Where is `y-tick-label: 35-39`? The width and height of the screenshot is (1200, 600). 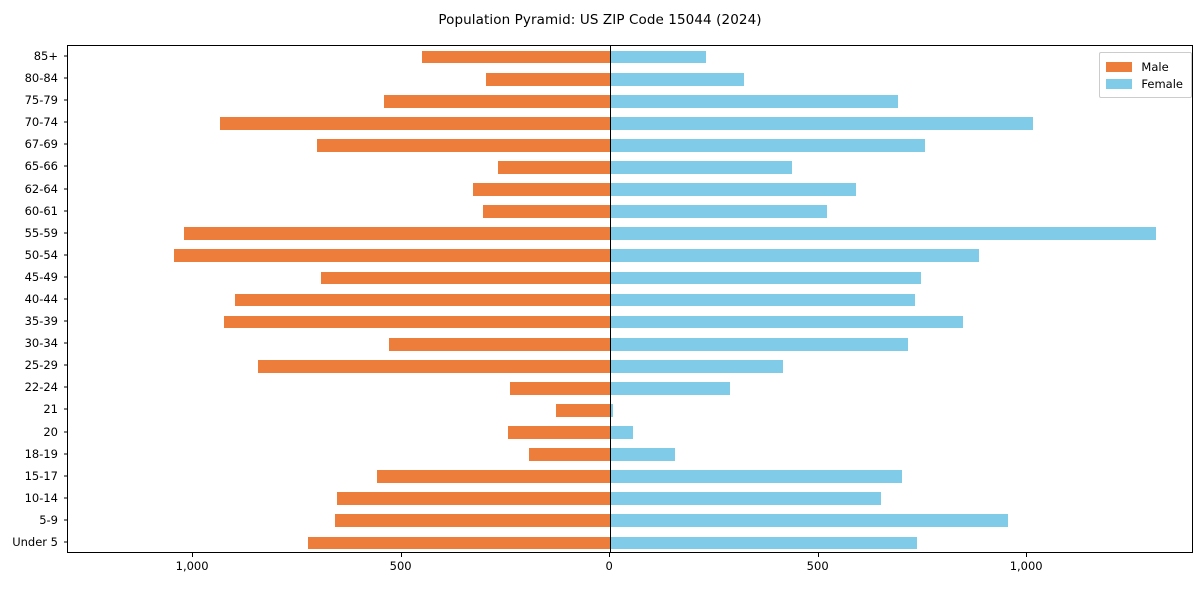
y-tick-label: 35-39 is located at coordinates (41, 321).